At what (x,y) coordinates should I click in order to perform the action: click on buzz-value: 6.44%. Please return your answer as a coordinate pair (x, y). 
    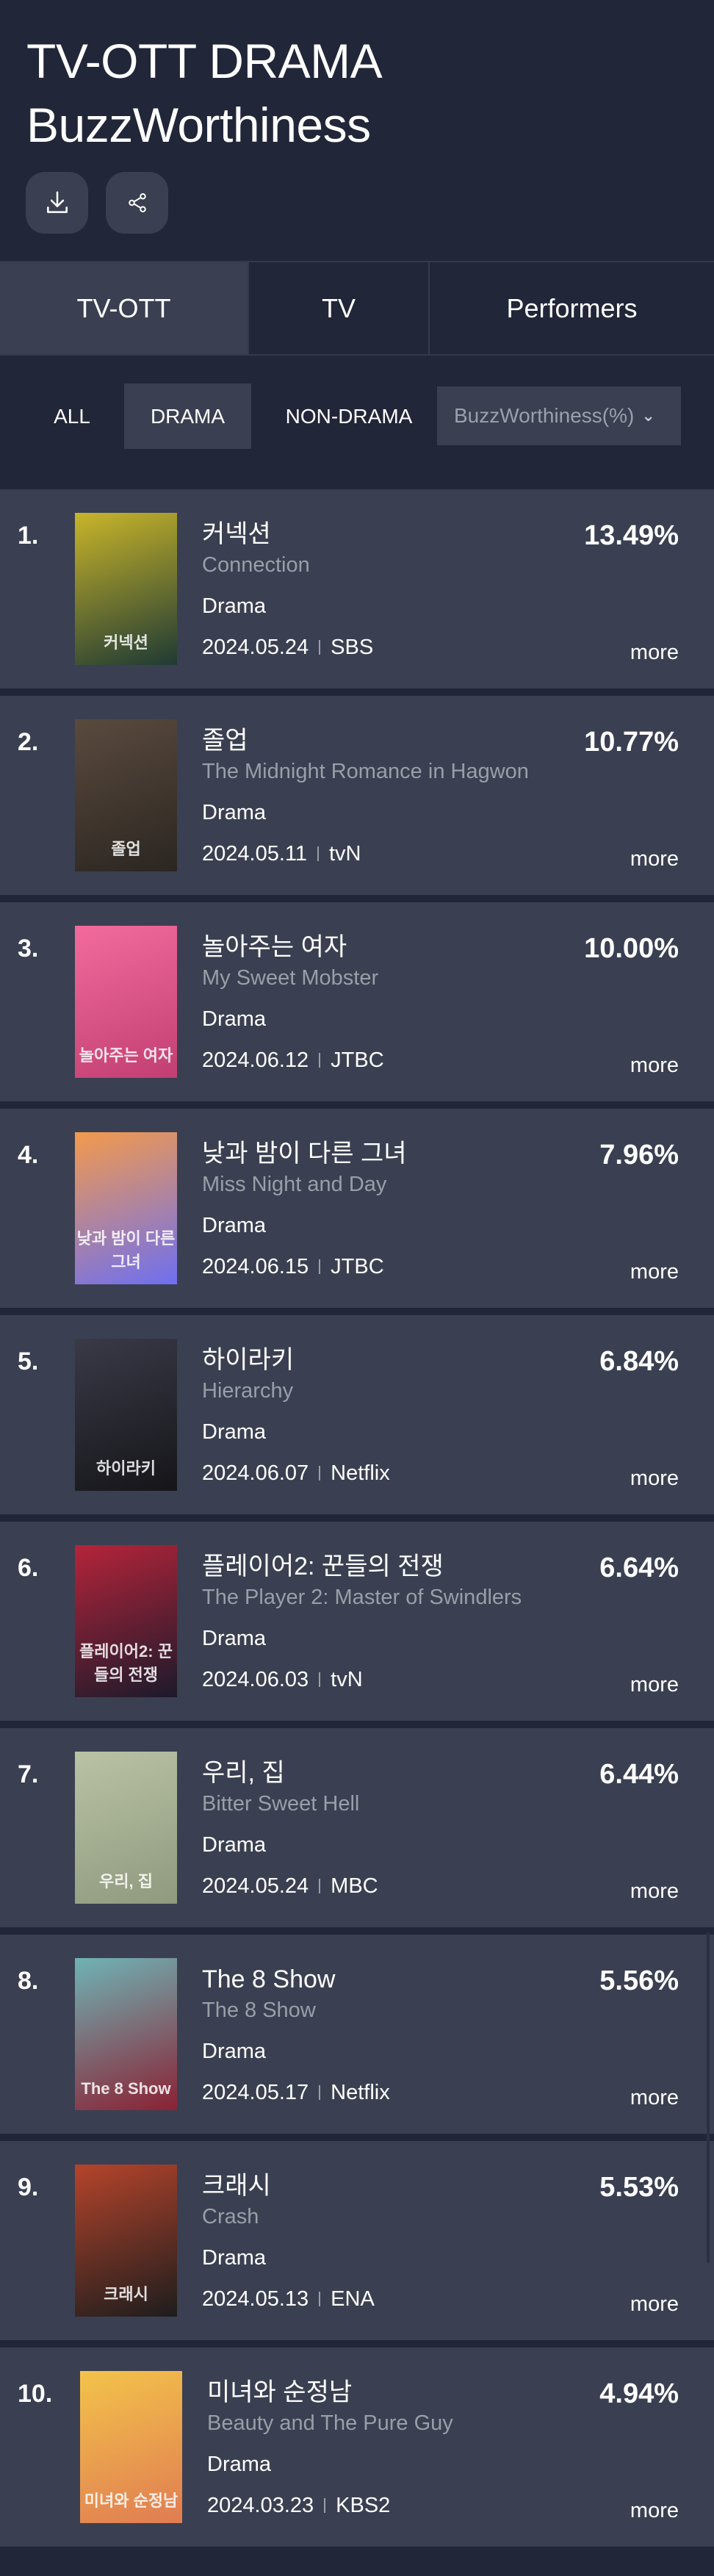
    Looking at the image, I should click on (639, 1774).